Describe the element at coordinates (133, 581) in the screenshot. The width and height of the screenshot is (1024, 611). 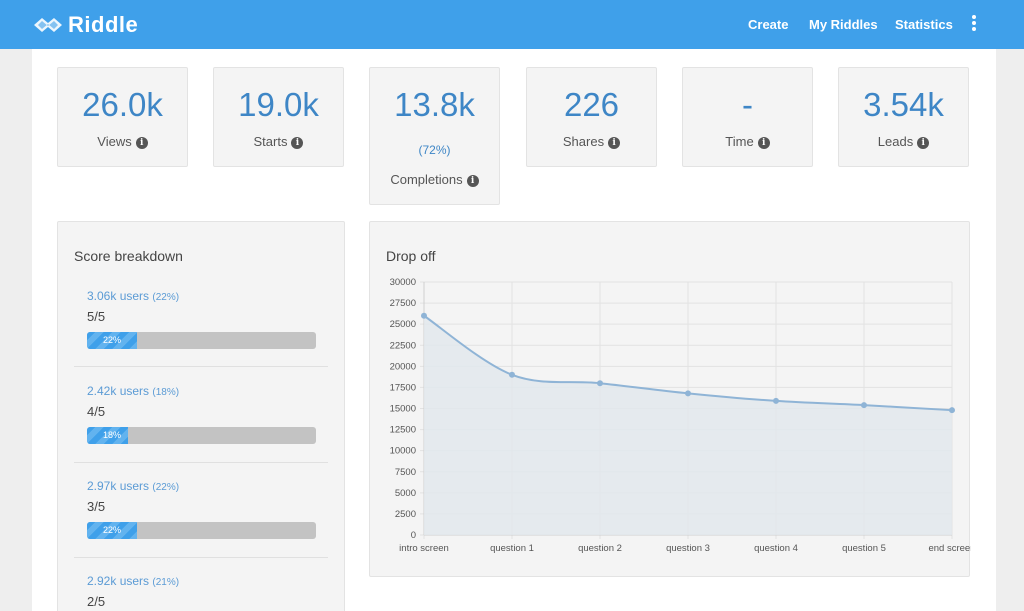
I see `score-users: 2.92k users (21%)` at that location.